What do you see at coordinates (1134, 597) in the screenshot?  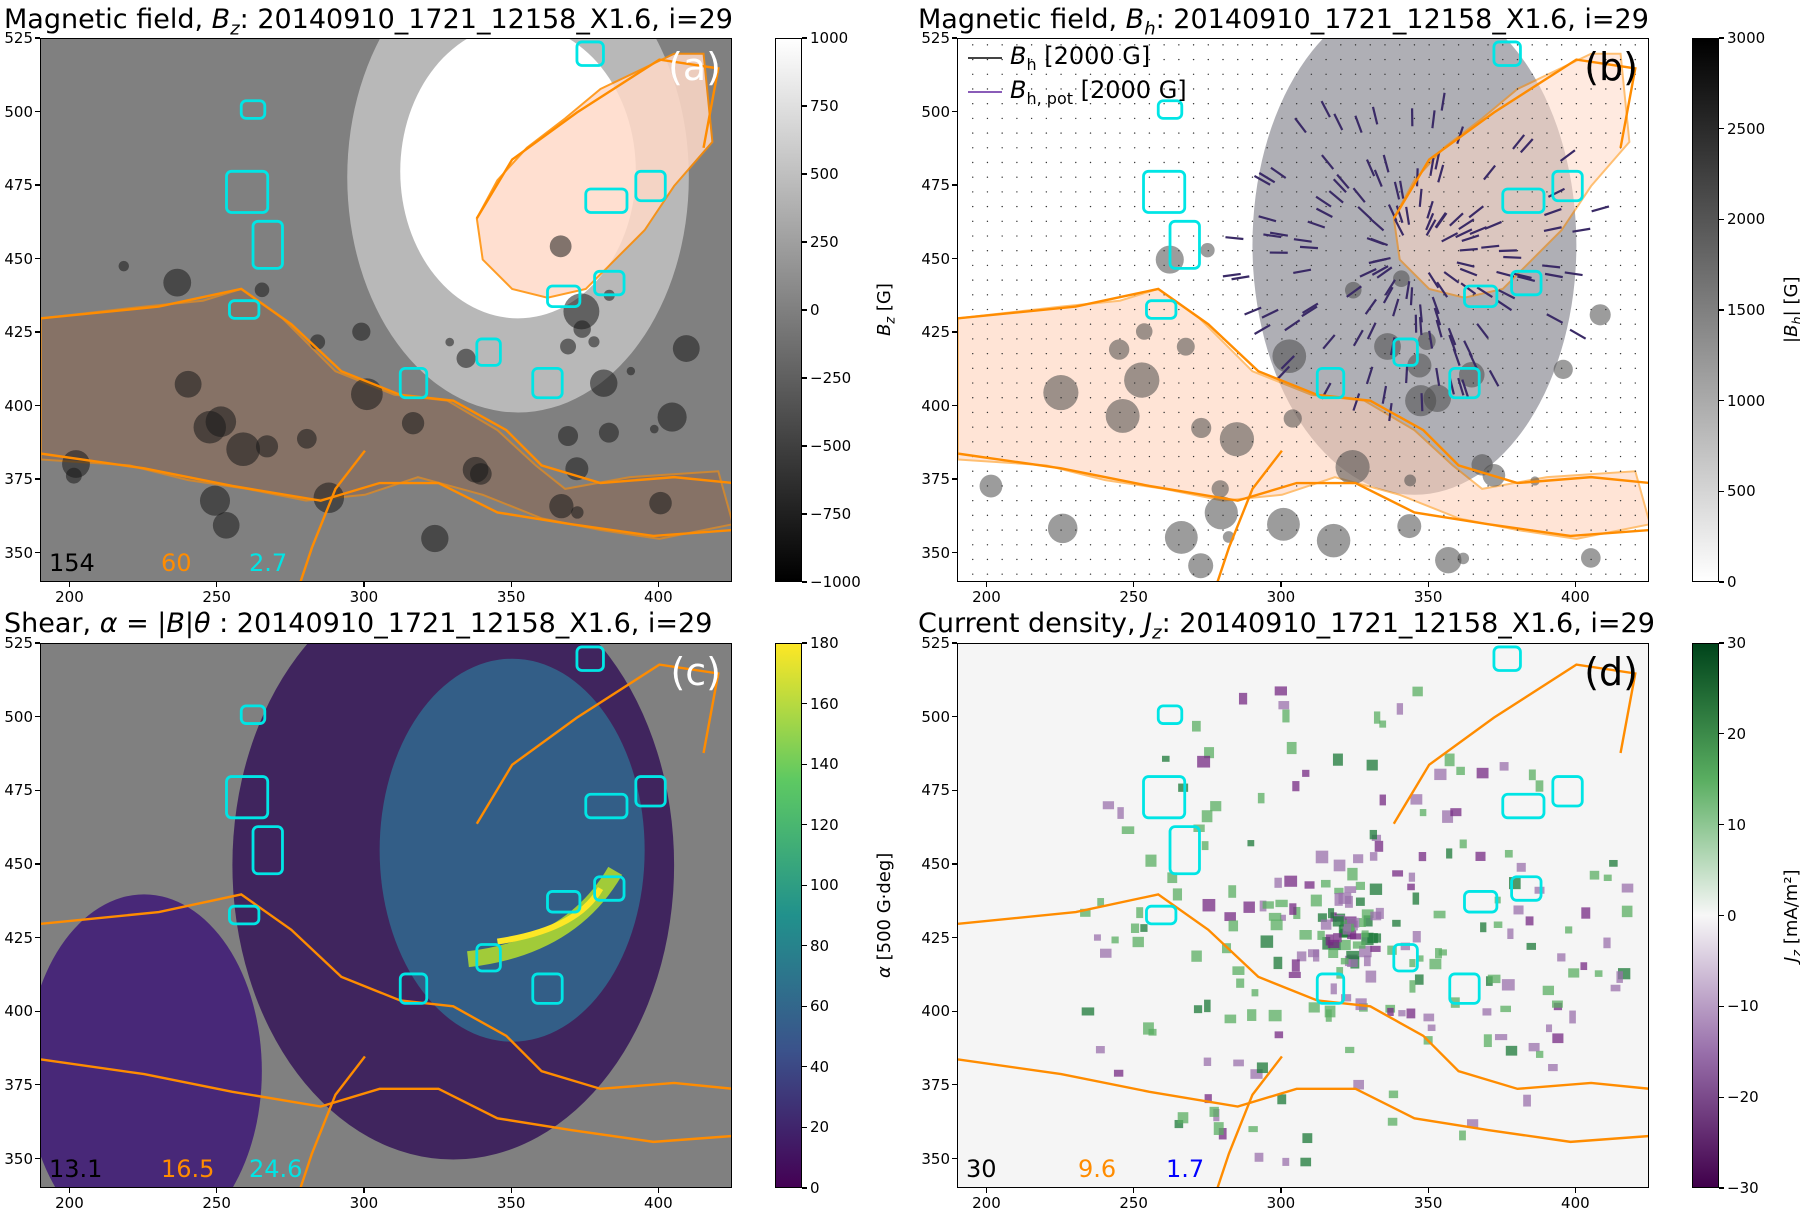 I see `x-tick-label: 250` at bounding box center [1134, 597].